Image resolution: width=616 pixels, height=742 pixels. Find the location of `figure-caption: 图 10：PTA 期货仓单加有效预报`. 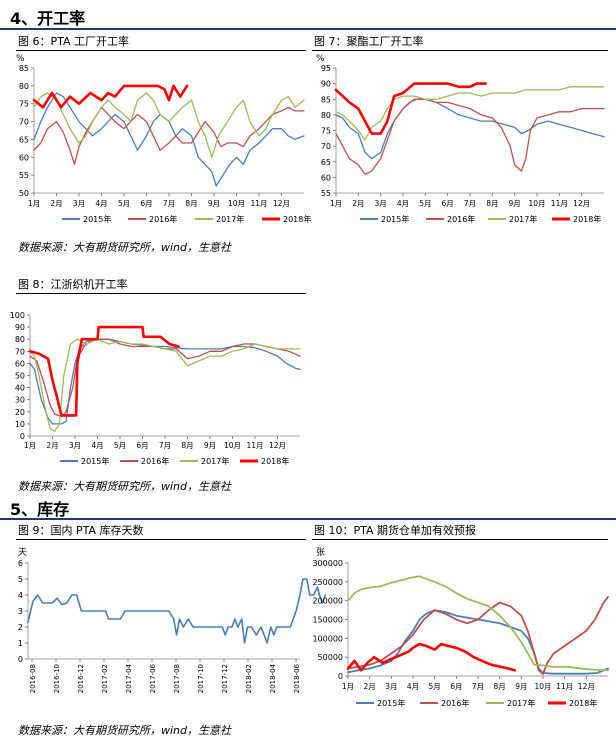

figure-caption: 图 10：PTA 期货仓单加有效预报 is located at coordinates (395, 530).